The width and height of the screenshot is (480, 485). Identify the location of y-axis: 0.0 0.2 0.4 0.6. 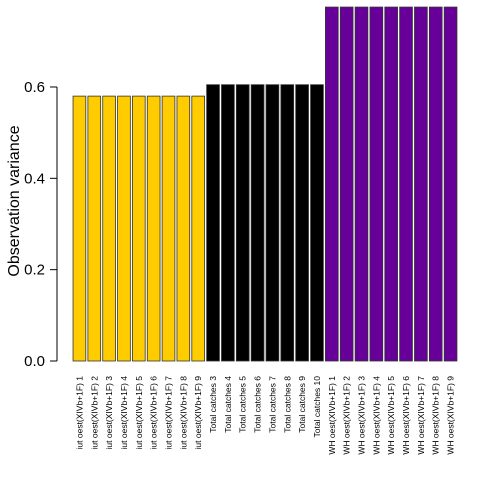
(41, 224).